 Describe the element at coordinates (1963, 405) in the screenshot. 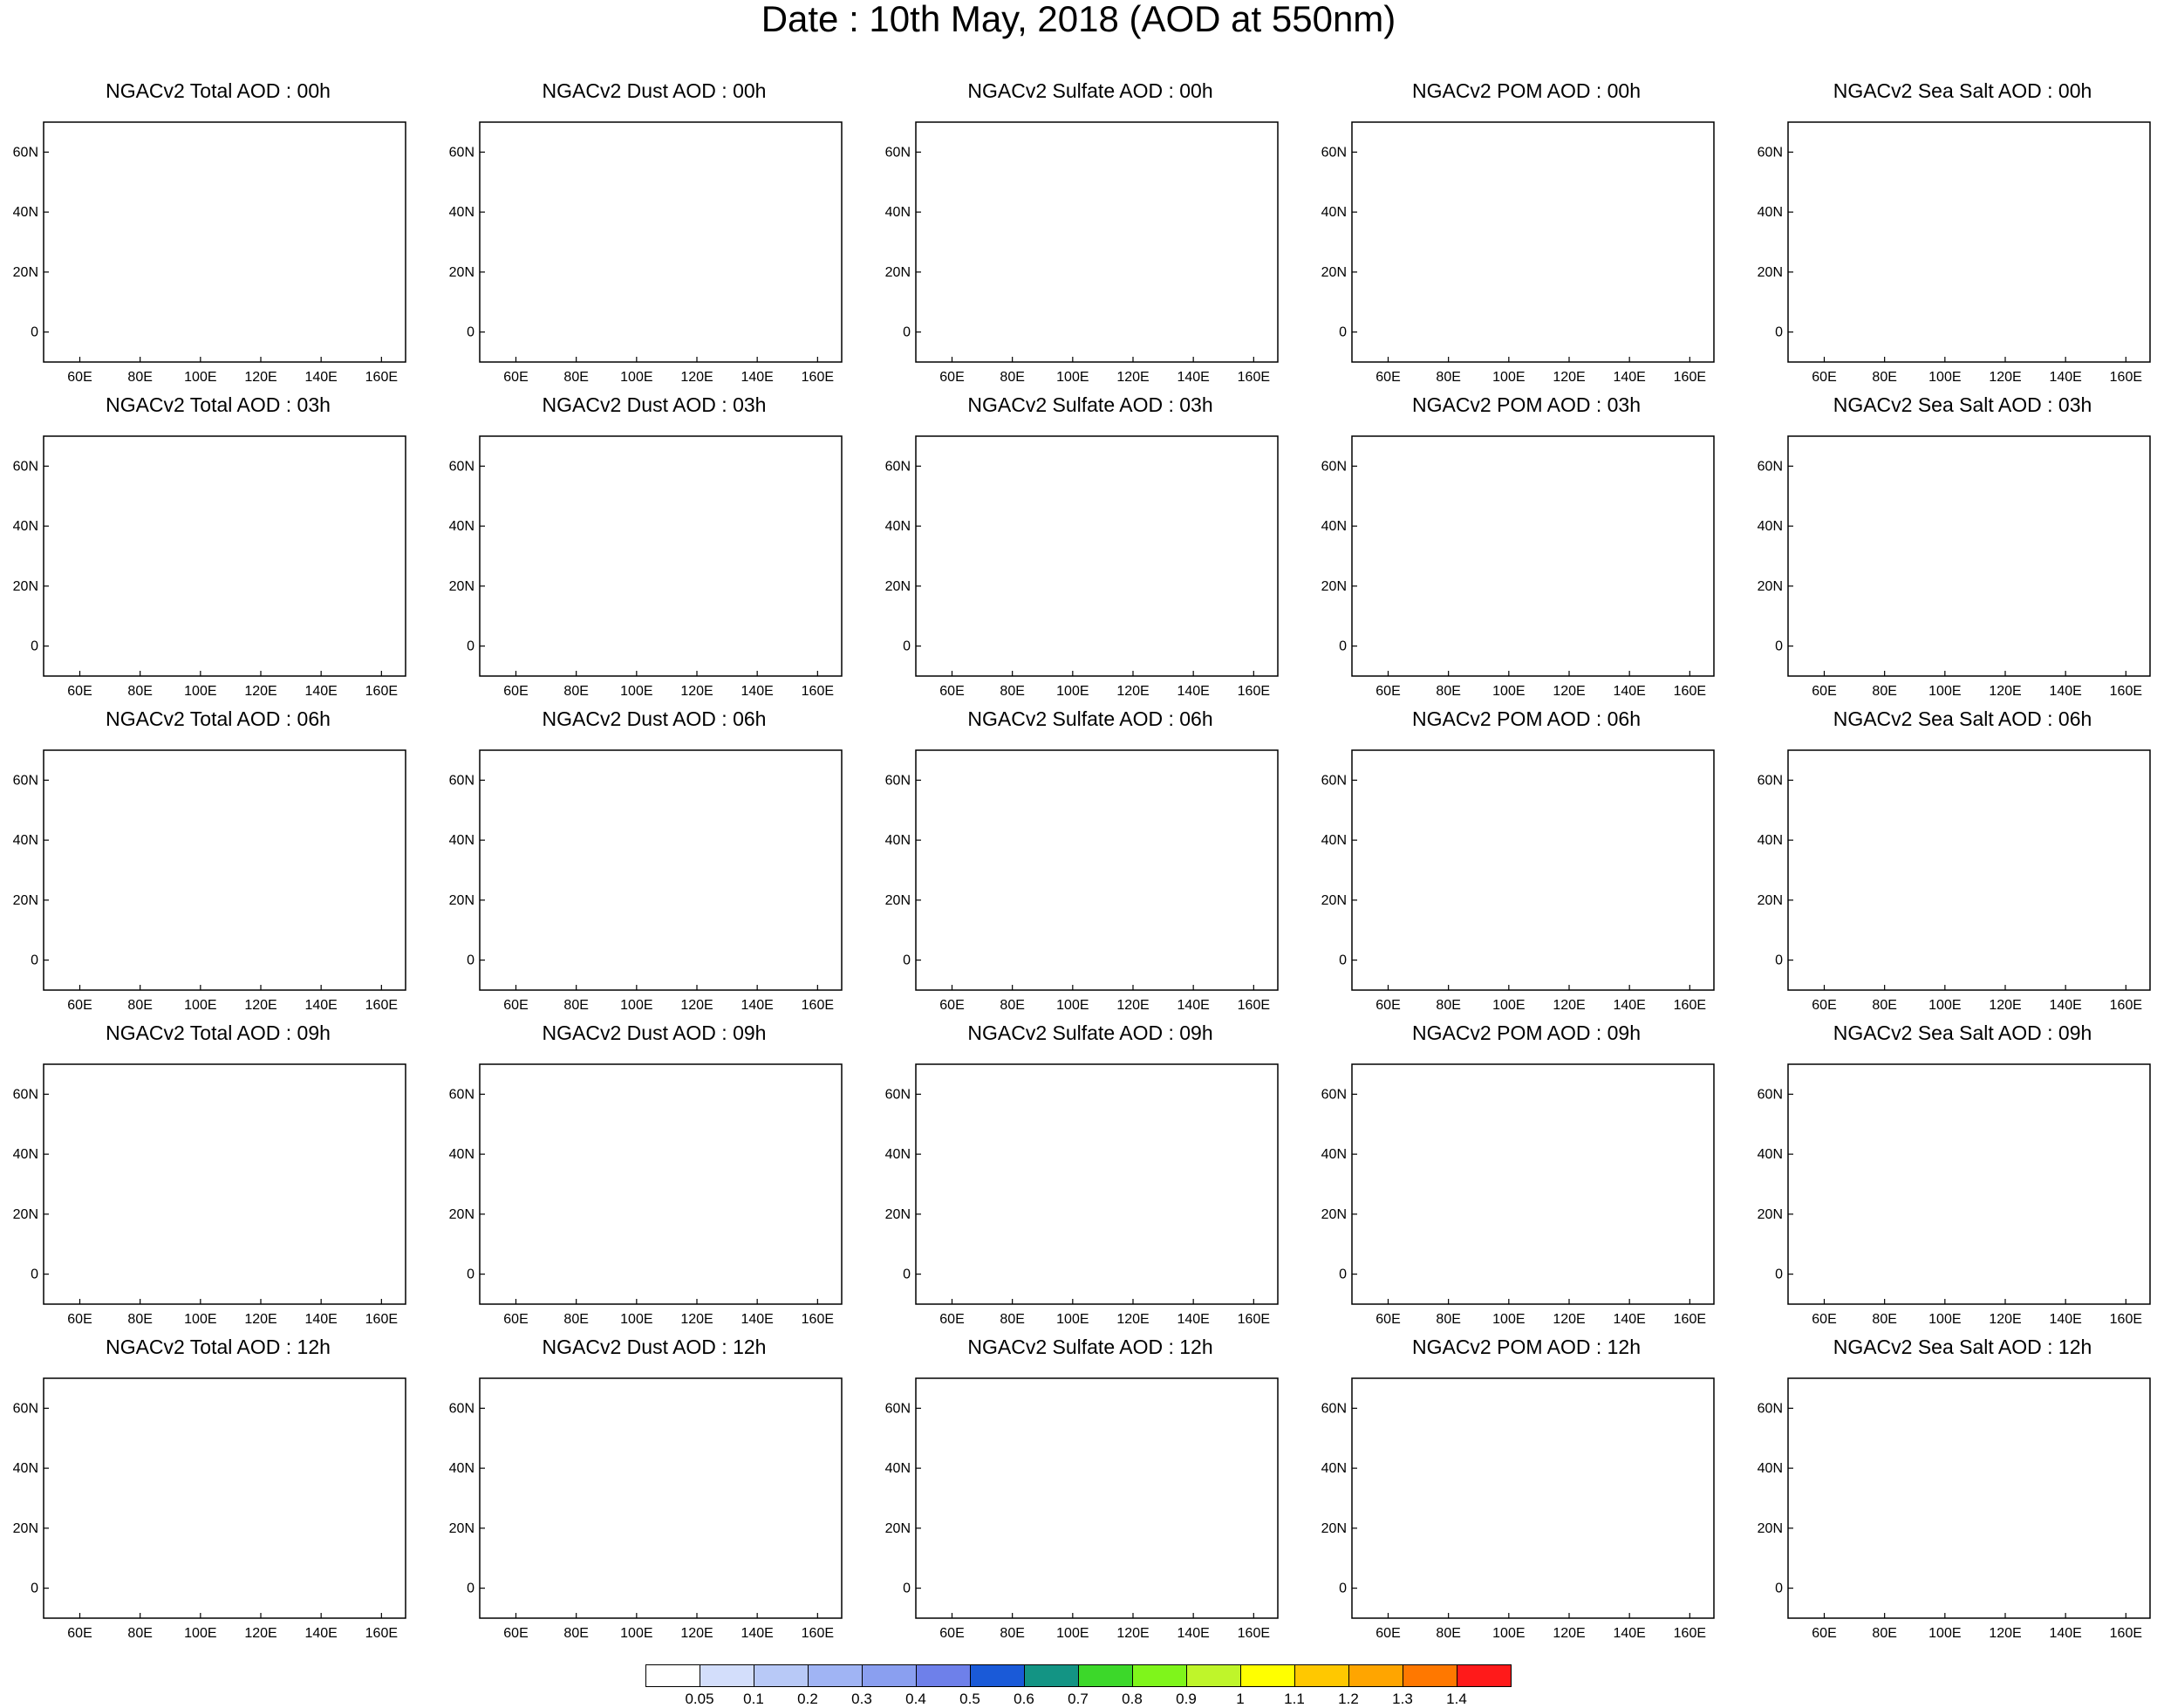

I see `panel-title: NGACv2 Sea Salt AOD : 03h` at that location.